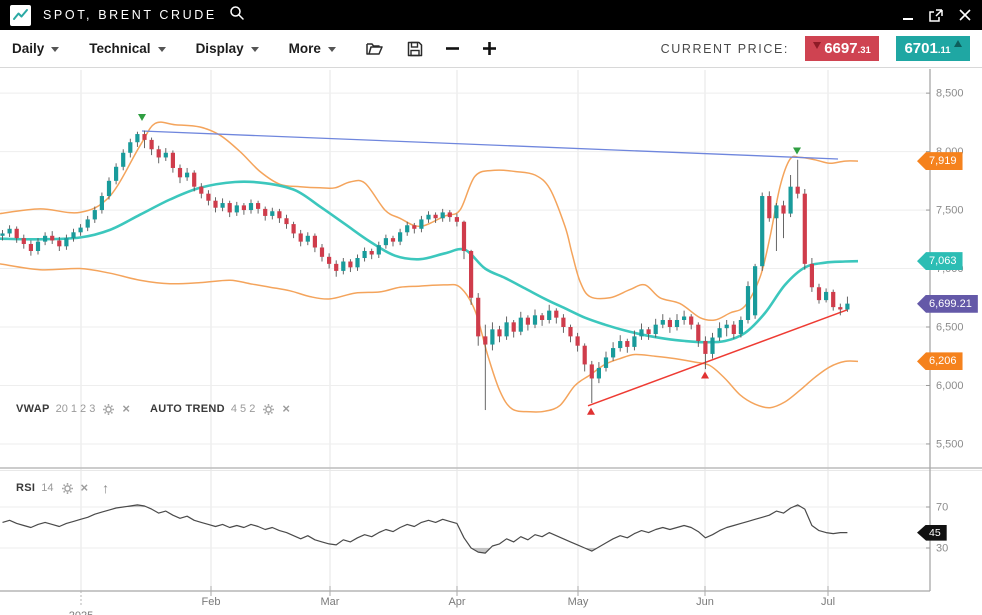 The height and width of the screenshot is (615, 982). Describe the element at coordinates (940, 261) in the screenshot. I see `price-axis-badge: 7,063` at that location.